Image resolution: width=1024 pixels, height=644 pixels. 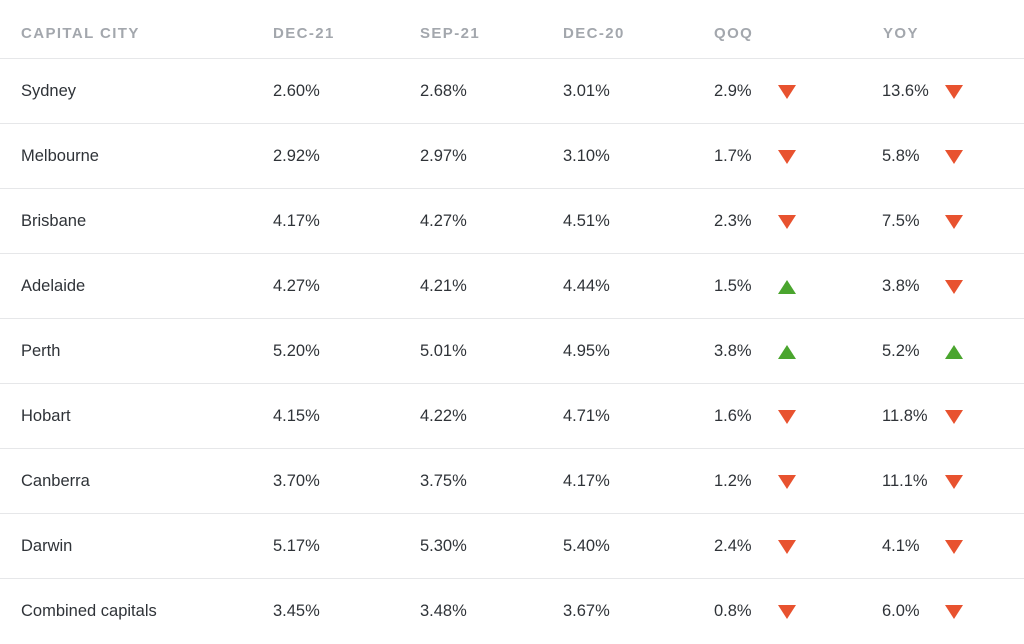 I want to click on sep-21-cell: 3.48%, so click(x=443, y=611).